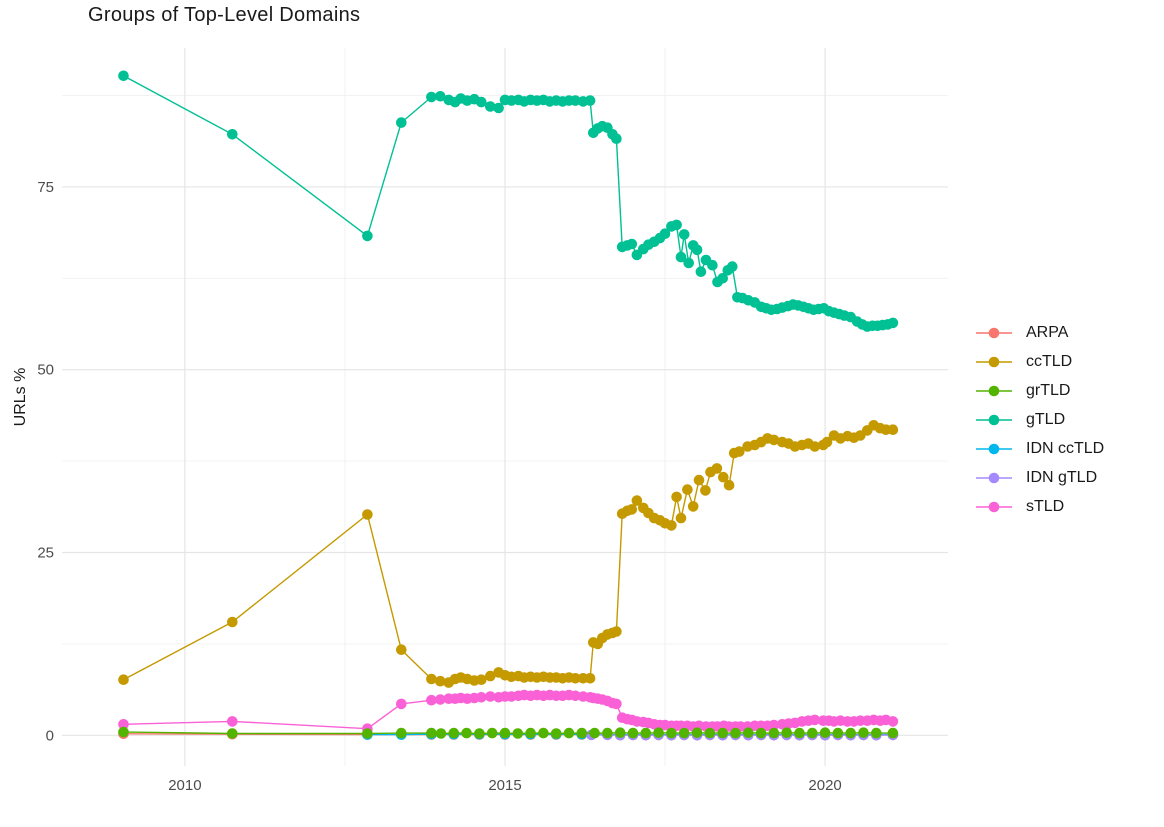  Describe the element at coordinates (50, 735) in the screenshot. I see `y-tick-label: 0` at that location.